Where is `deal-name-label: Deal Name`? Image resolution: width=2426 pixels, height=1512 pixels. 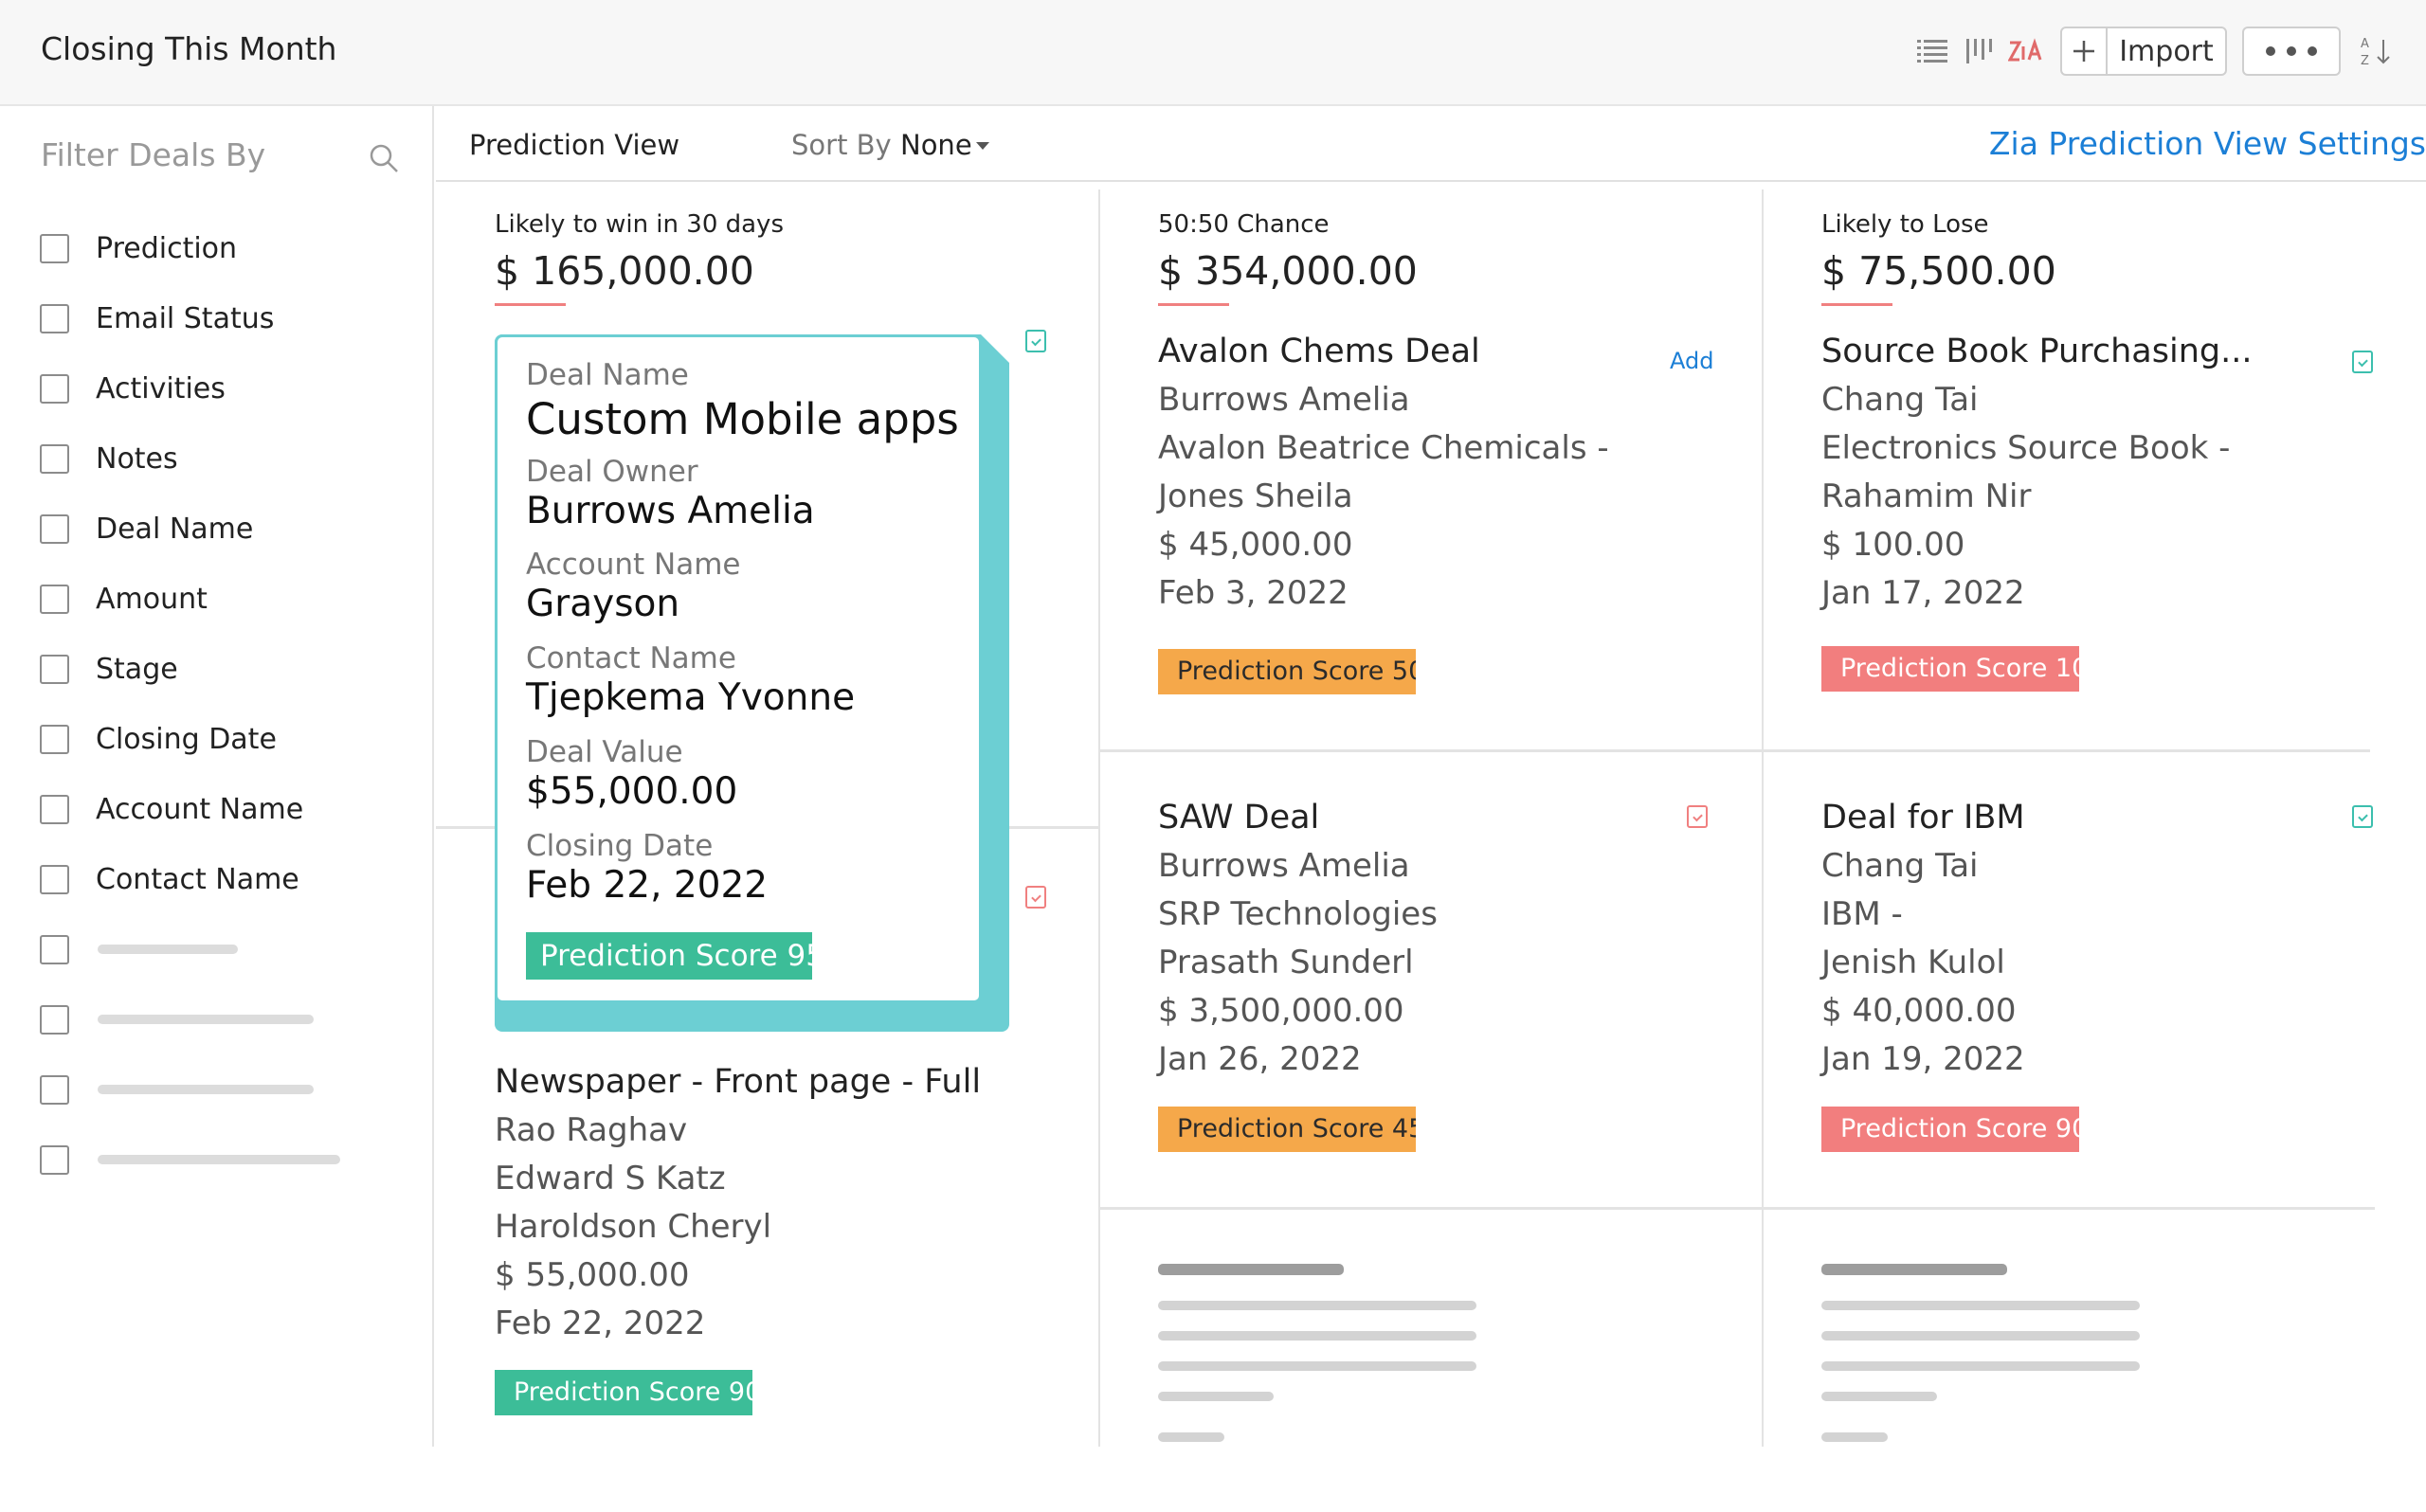 deal-name-label: Deal Name is located at coordinates (607, 375).